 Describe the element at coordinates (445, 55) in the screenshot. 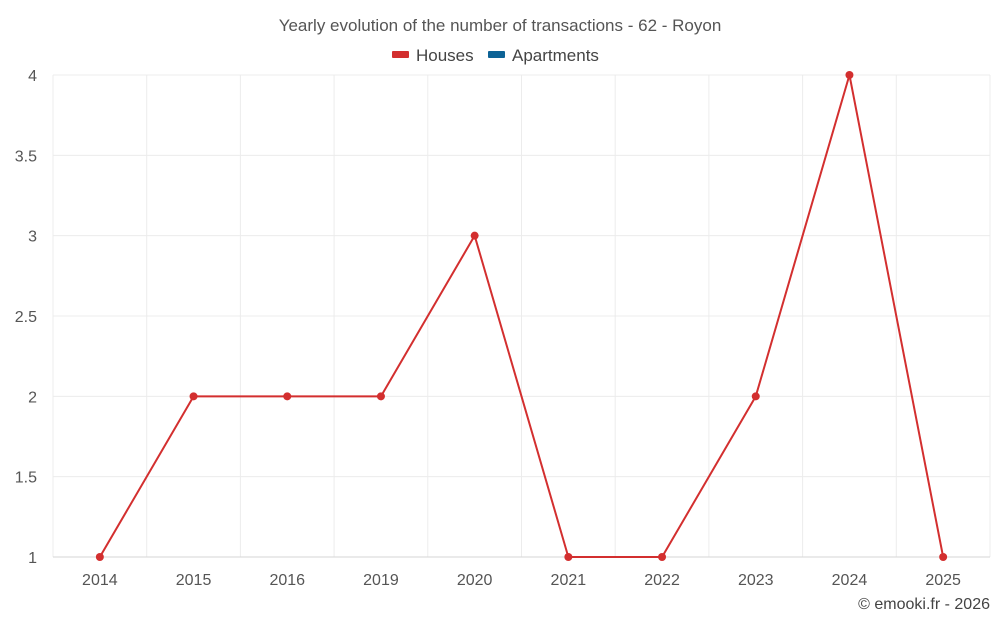

I see `legend-label-houses: Houses` at that location.